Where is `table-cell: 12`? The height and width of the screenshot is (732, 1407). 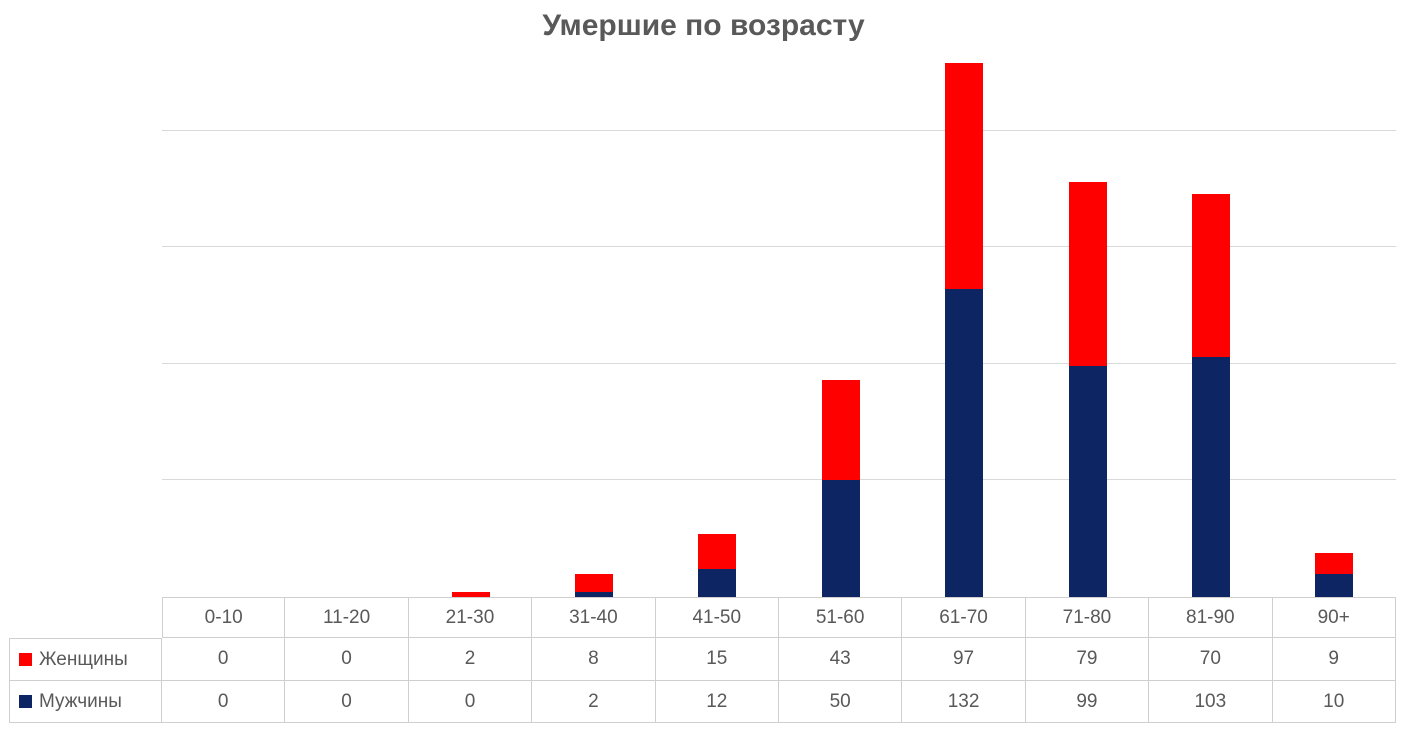 table-cell: 12 is located at coordinates (717, 702).